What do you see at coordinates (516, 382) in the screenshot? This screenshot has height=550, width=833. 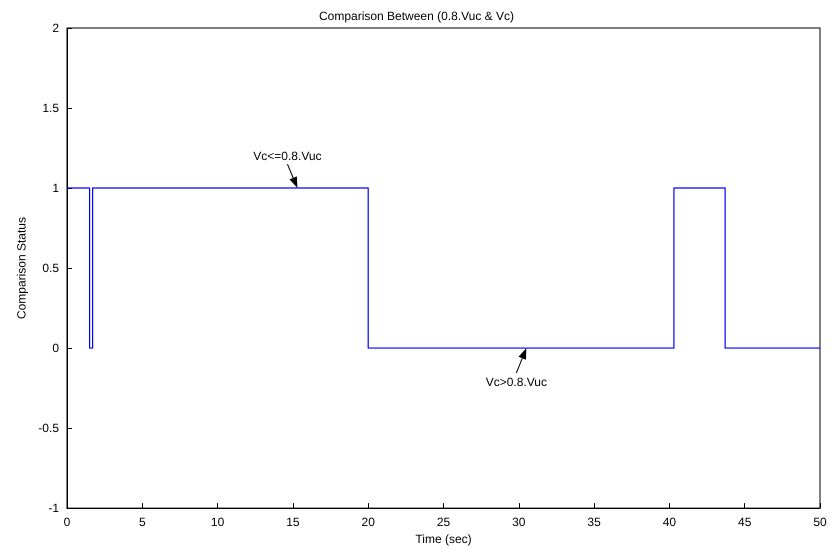 I see `annotation: Vc>0.8.Vuc` at bounding box center [516, 382].